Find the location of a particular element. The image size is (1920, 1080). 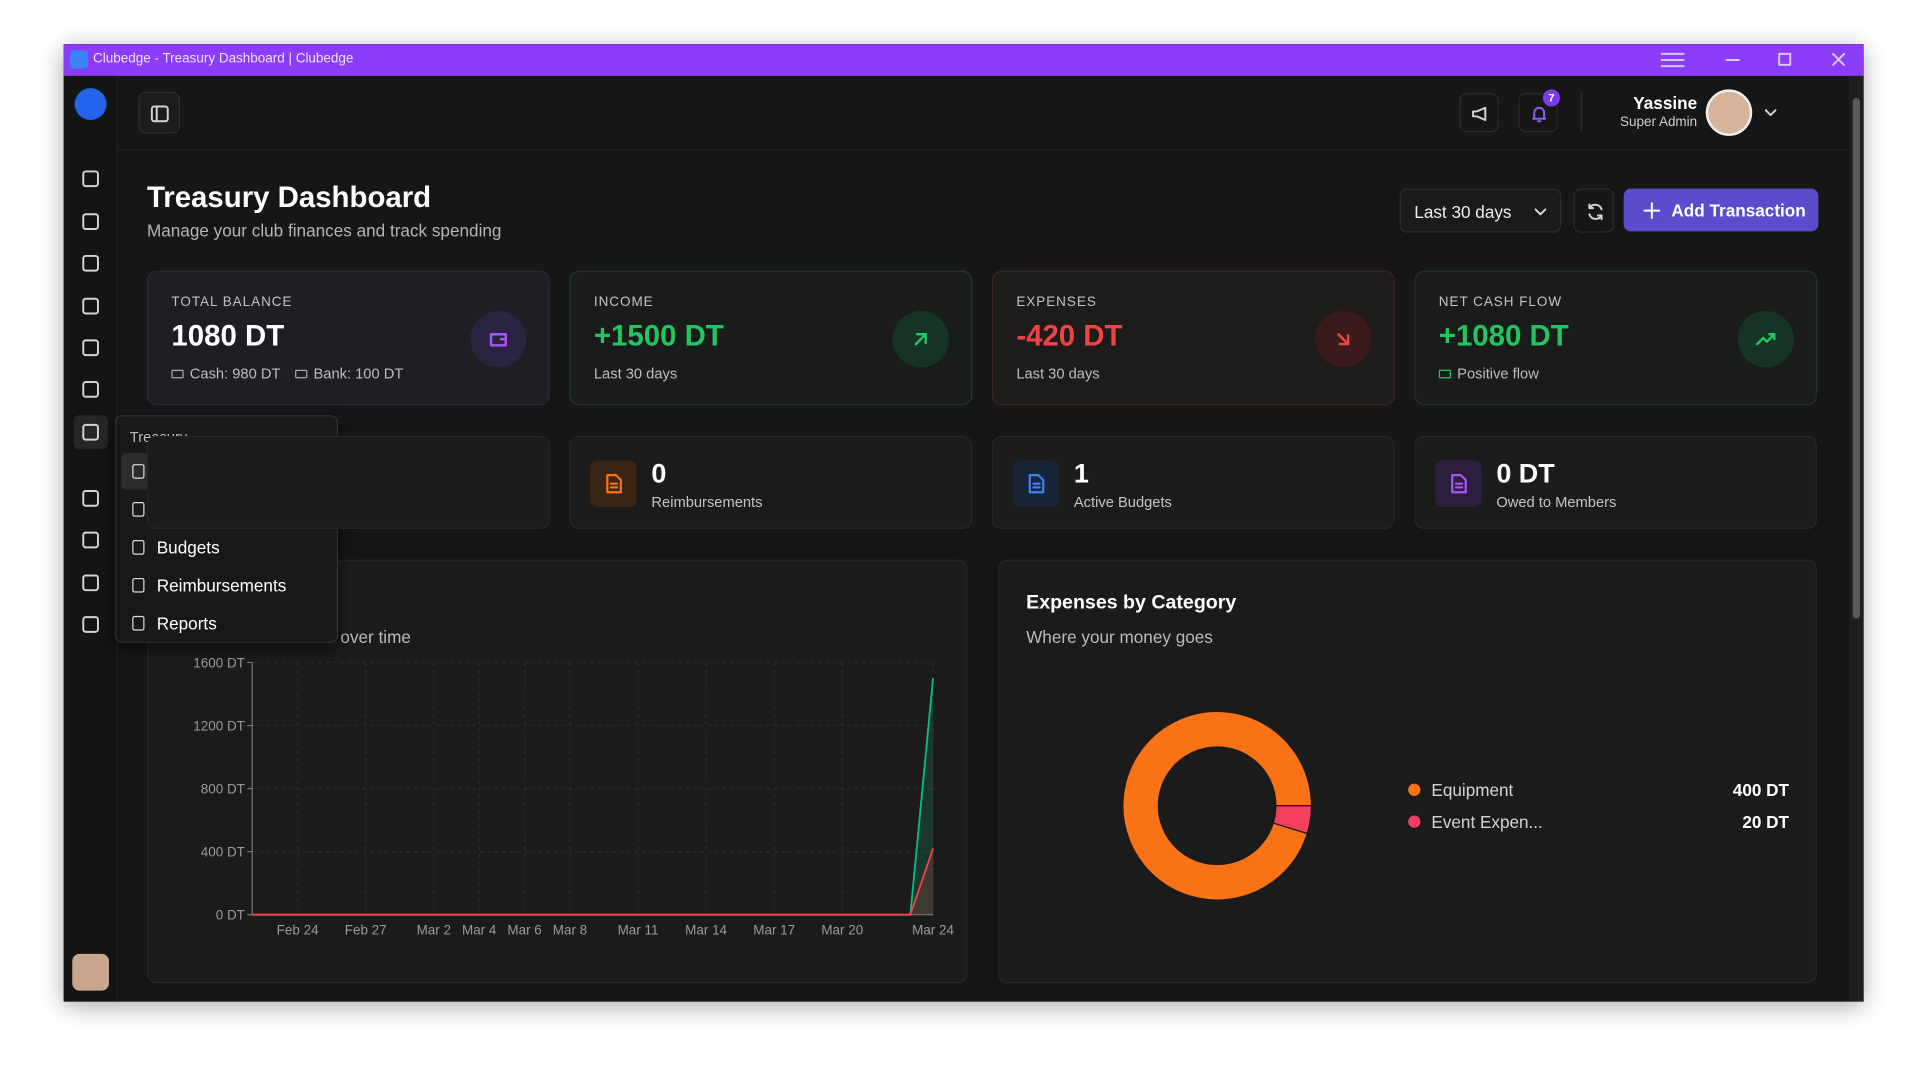

stat-label: TOTAL BALANCE is located at coordinates (232, 302).